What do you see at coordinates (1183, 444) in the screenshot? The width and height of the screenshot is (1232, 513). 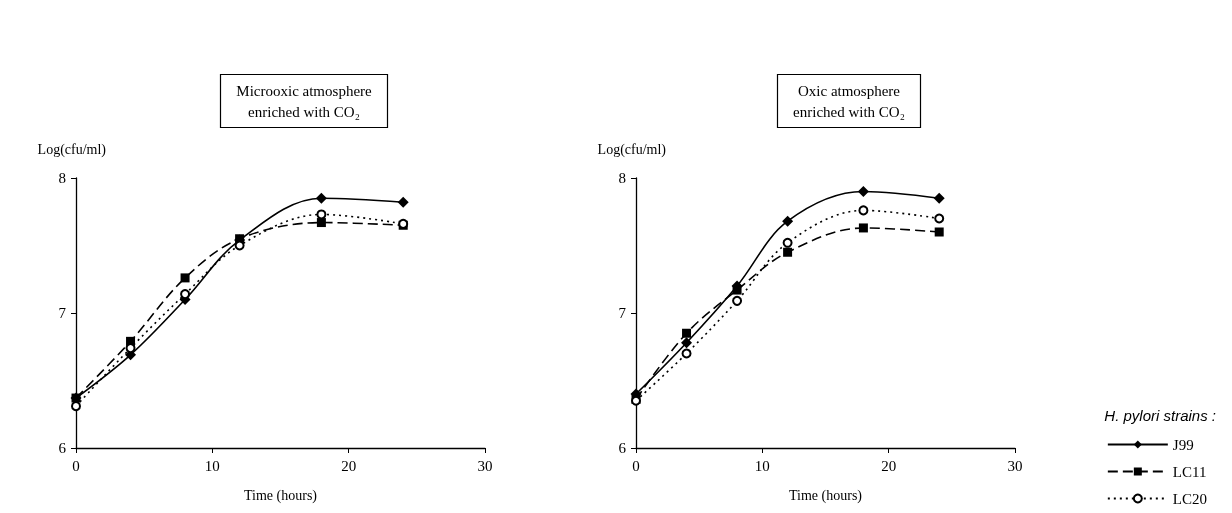 I see `legend-label: J99` at bounding box center [1183, 444].